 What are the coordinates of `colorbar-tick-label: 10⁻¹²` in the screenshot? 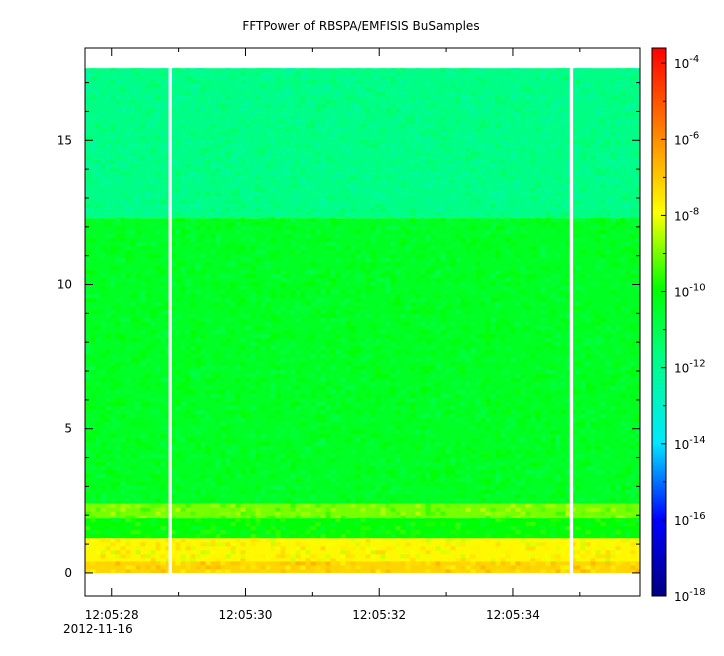 It's located at (690, 367).